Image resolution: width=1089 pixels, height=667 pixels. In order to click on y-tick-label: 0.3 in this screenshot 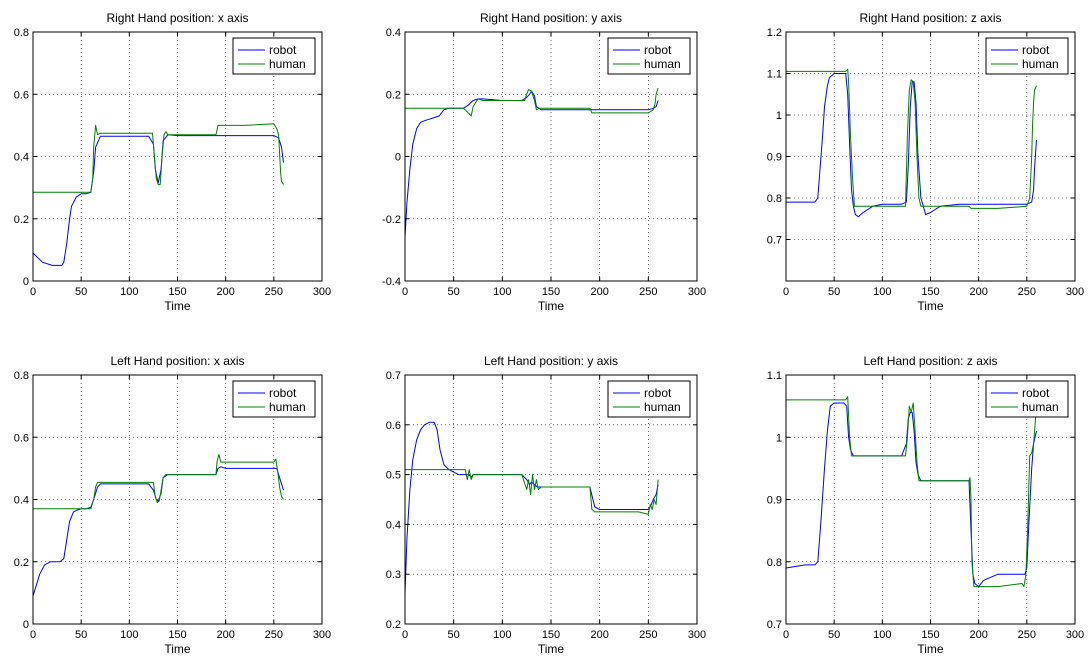, I will do `click(393, 575)`.